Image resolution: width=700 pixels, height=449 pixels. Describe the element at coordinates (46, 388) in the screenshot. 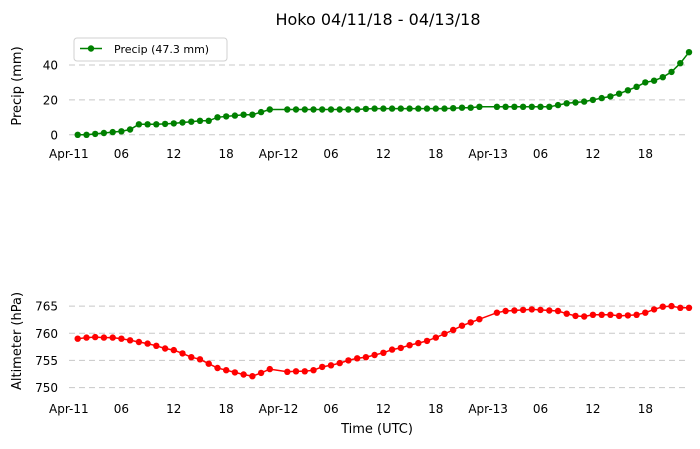

I see `altimeter-y-tick-label: 750` at that location.